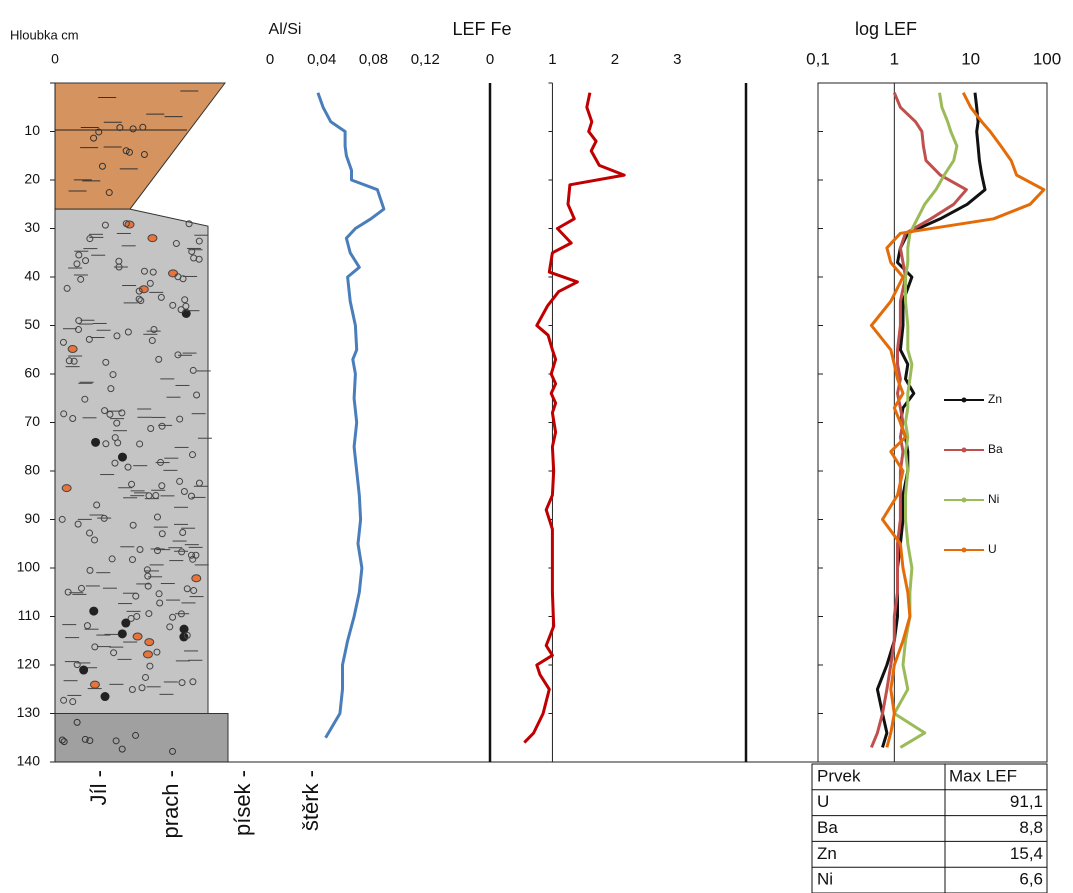  I want to click on legend-label: U, so click(992, 549).